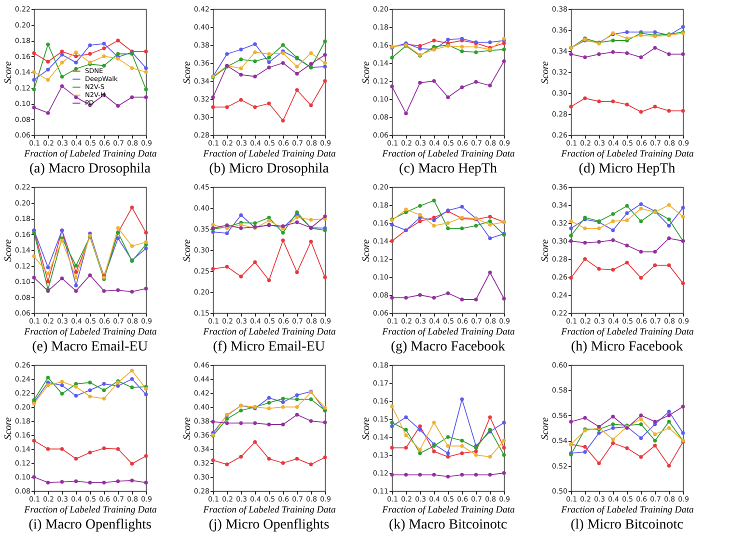  Describe the element at coordinates (448, 347) in the screenshot. I see `text: (g) Macro Facebook` at that location.